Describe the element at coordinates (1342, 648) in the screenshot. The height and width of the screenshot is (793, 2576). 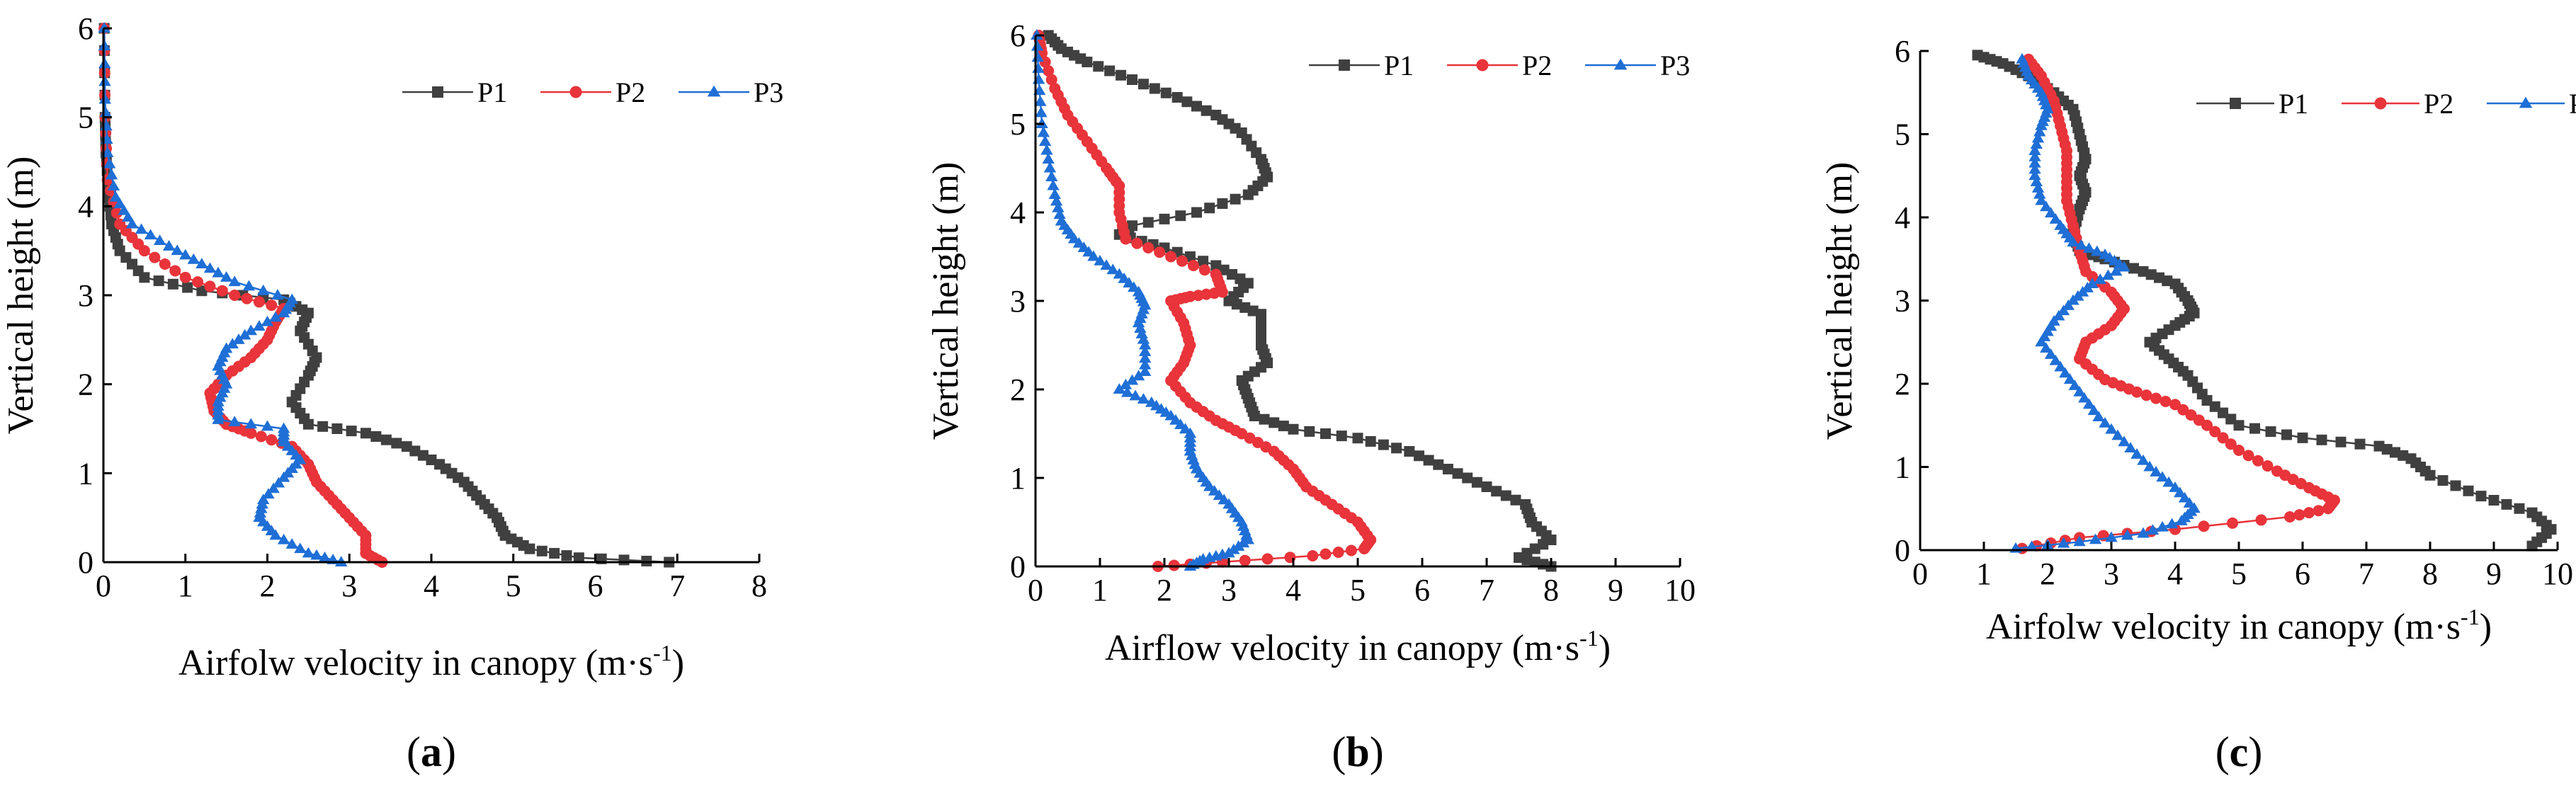
I see `x-axis-label-text: Airflow velocity in canopy (m·s` at that location.